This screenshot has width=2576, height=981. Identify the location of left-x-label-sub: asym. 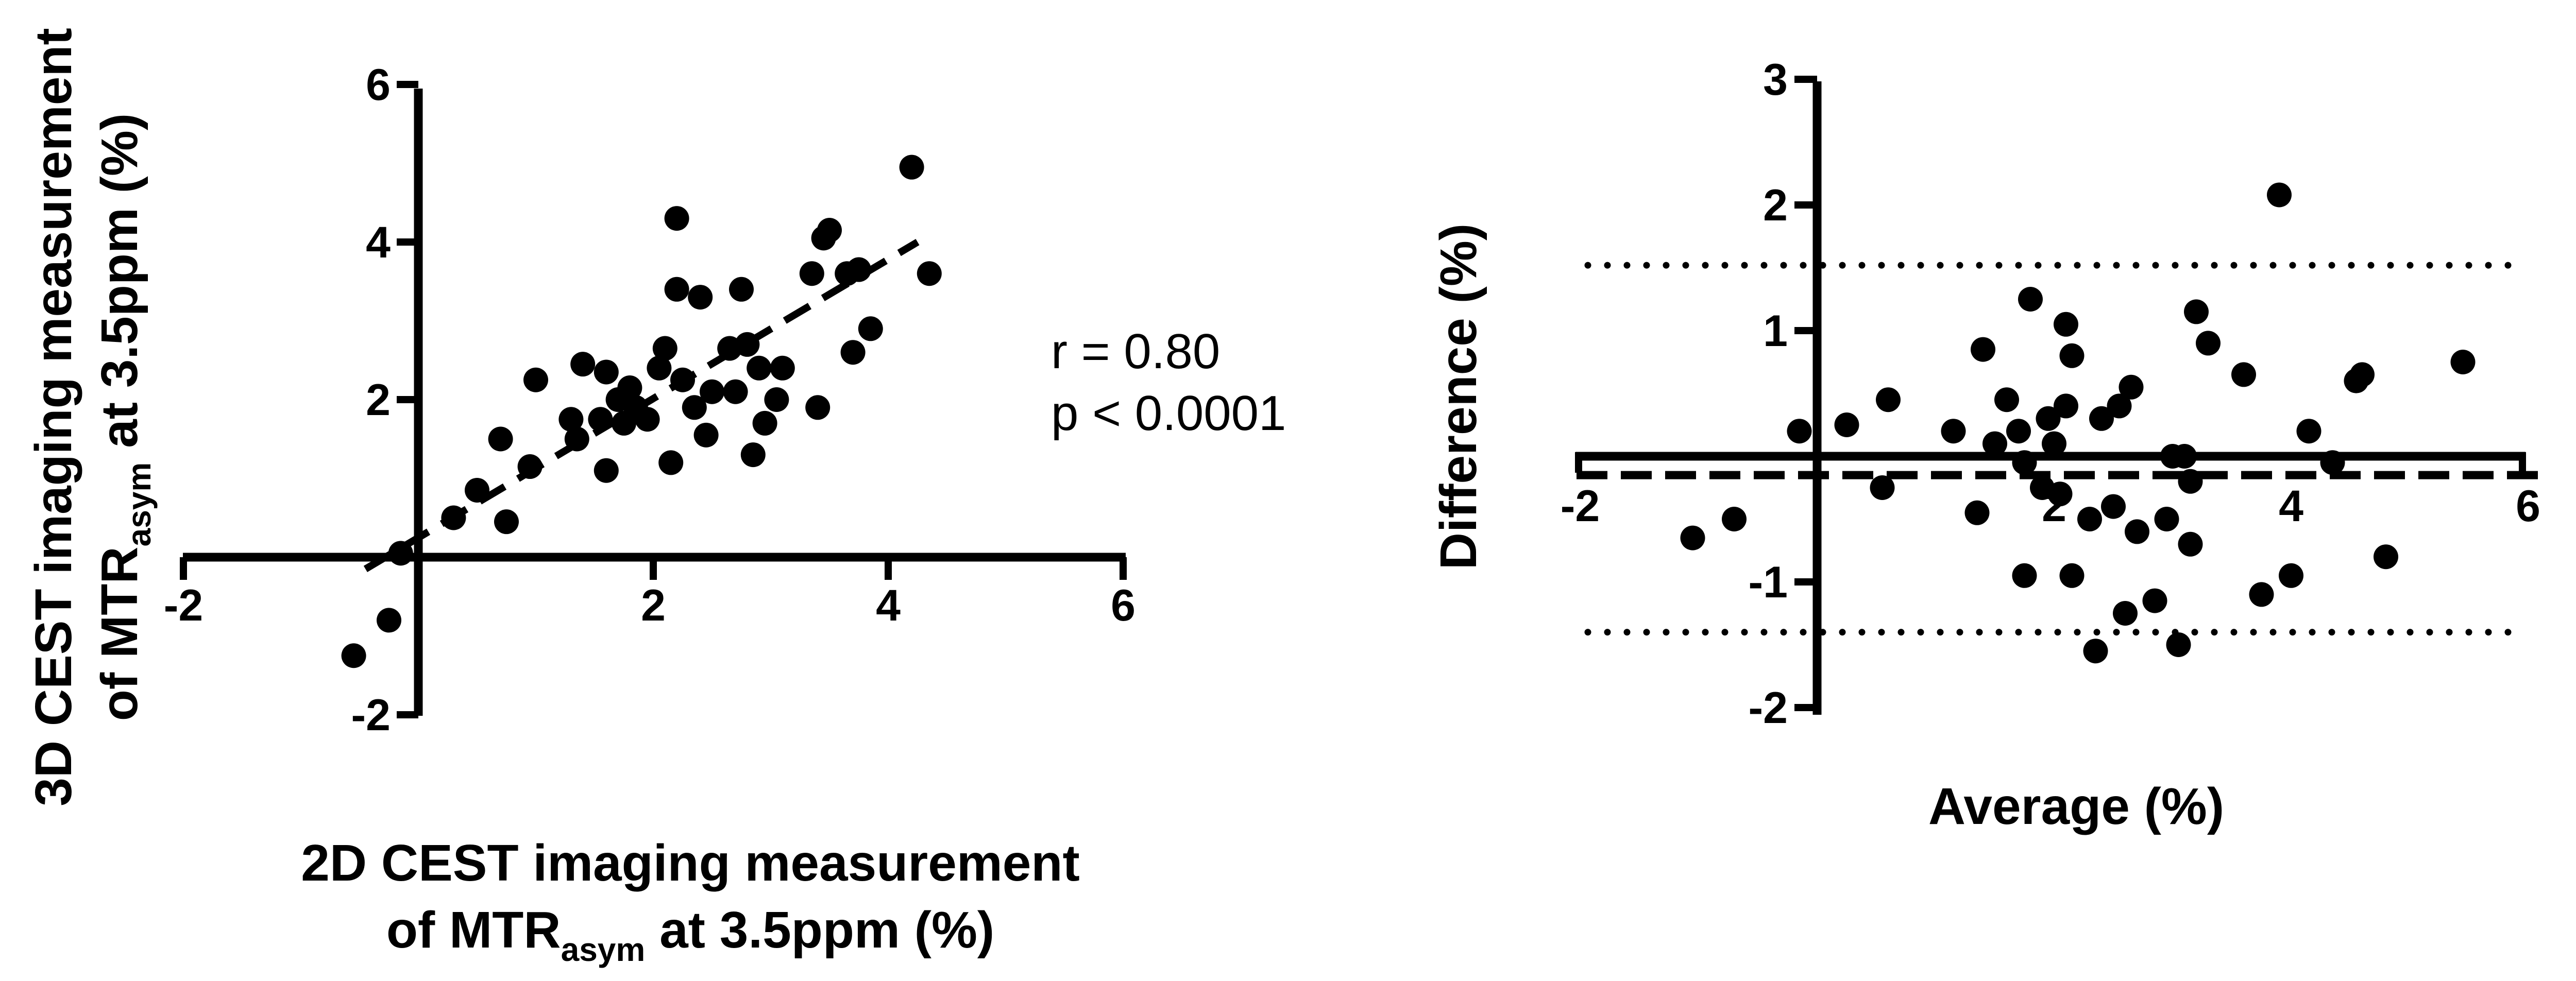
(603, 949).